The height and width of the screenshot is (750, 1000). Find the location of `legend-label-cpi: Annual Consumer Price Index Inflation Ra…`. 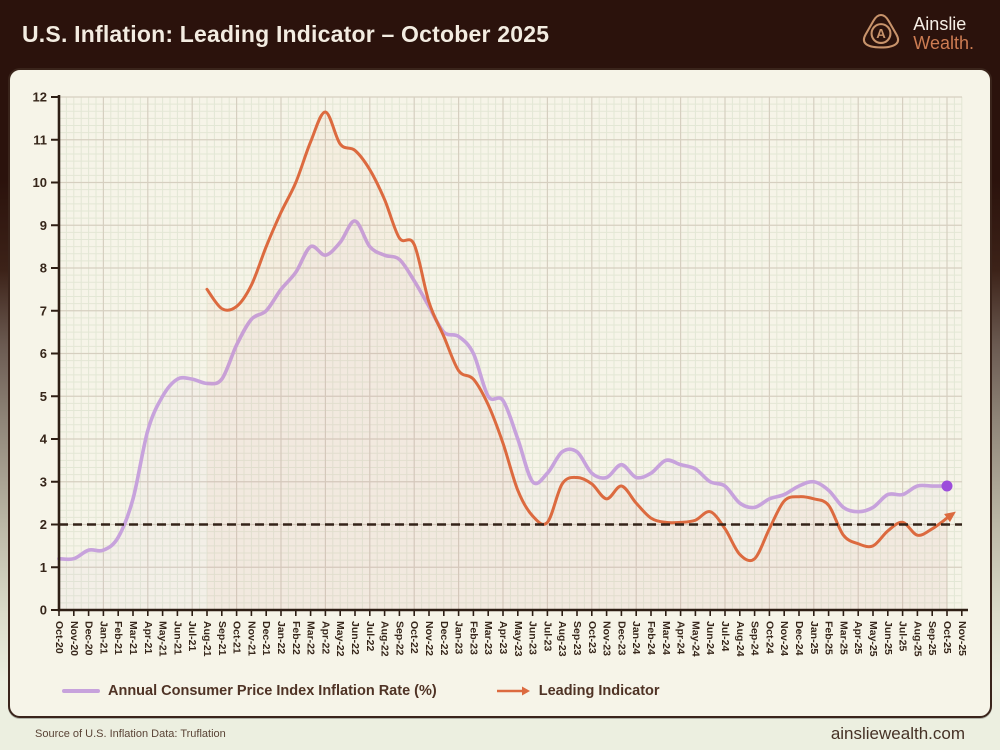

legend-label-cpi: Annual Consumer Price Index Inflation Ra… is located at coordinates (272, 691).